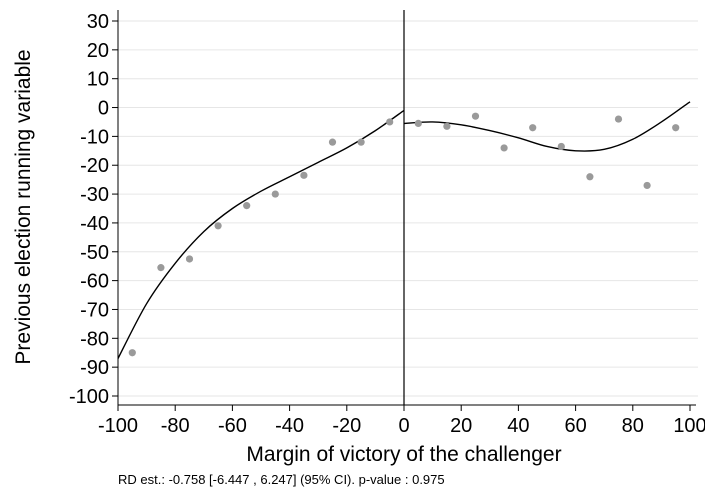  What do you see at coordinates (232, 426) in the screenshot?
I see `x-tick-label: -60` at bounding box center [232, 426].